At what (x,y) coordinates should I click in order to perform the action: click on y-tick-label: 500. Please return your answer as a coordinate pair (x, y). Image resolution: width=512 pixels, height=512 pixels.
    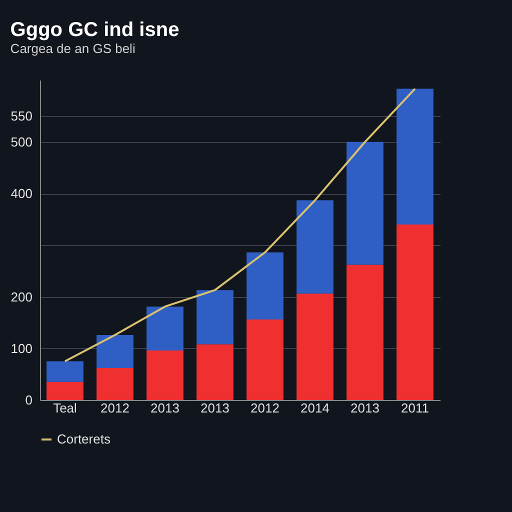
    Looking at the image, I should click on (21, 142).